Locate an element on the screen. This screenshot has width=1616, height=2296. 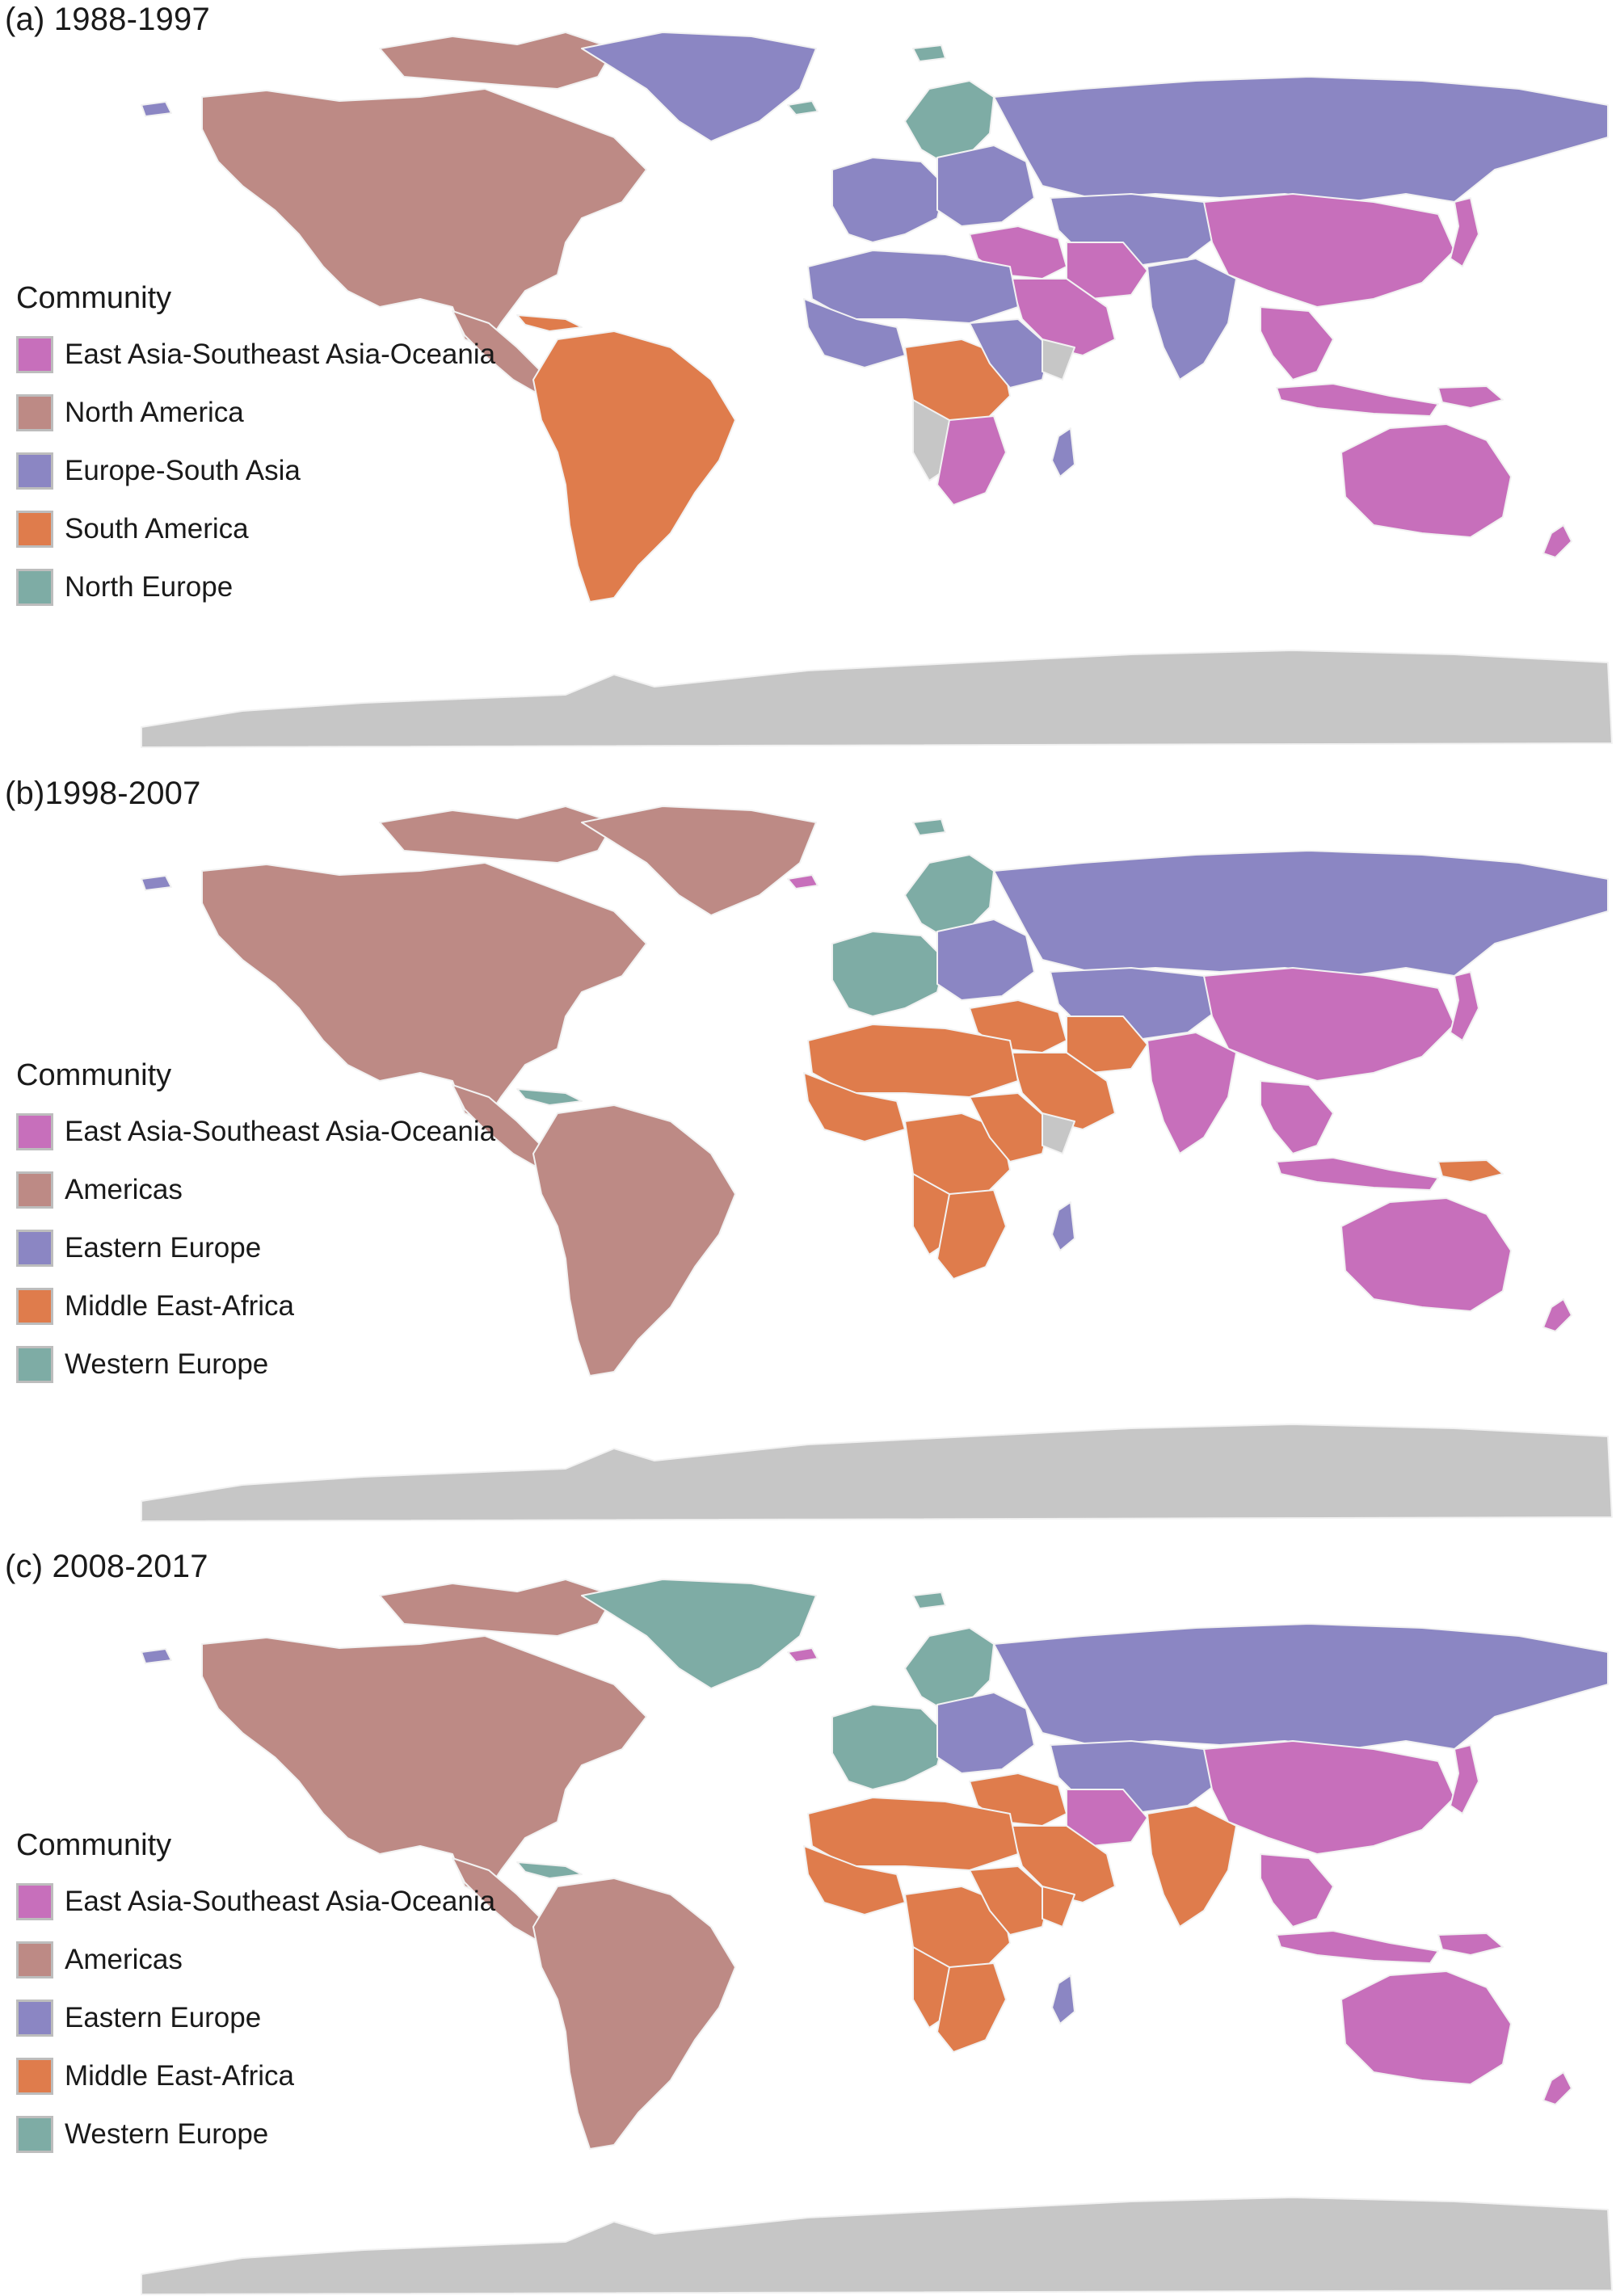
legend-label: North Europe is located at coordinates (149, 587).